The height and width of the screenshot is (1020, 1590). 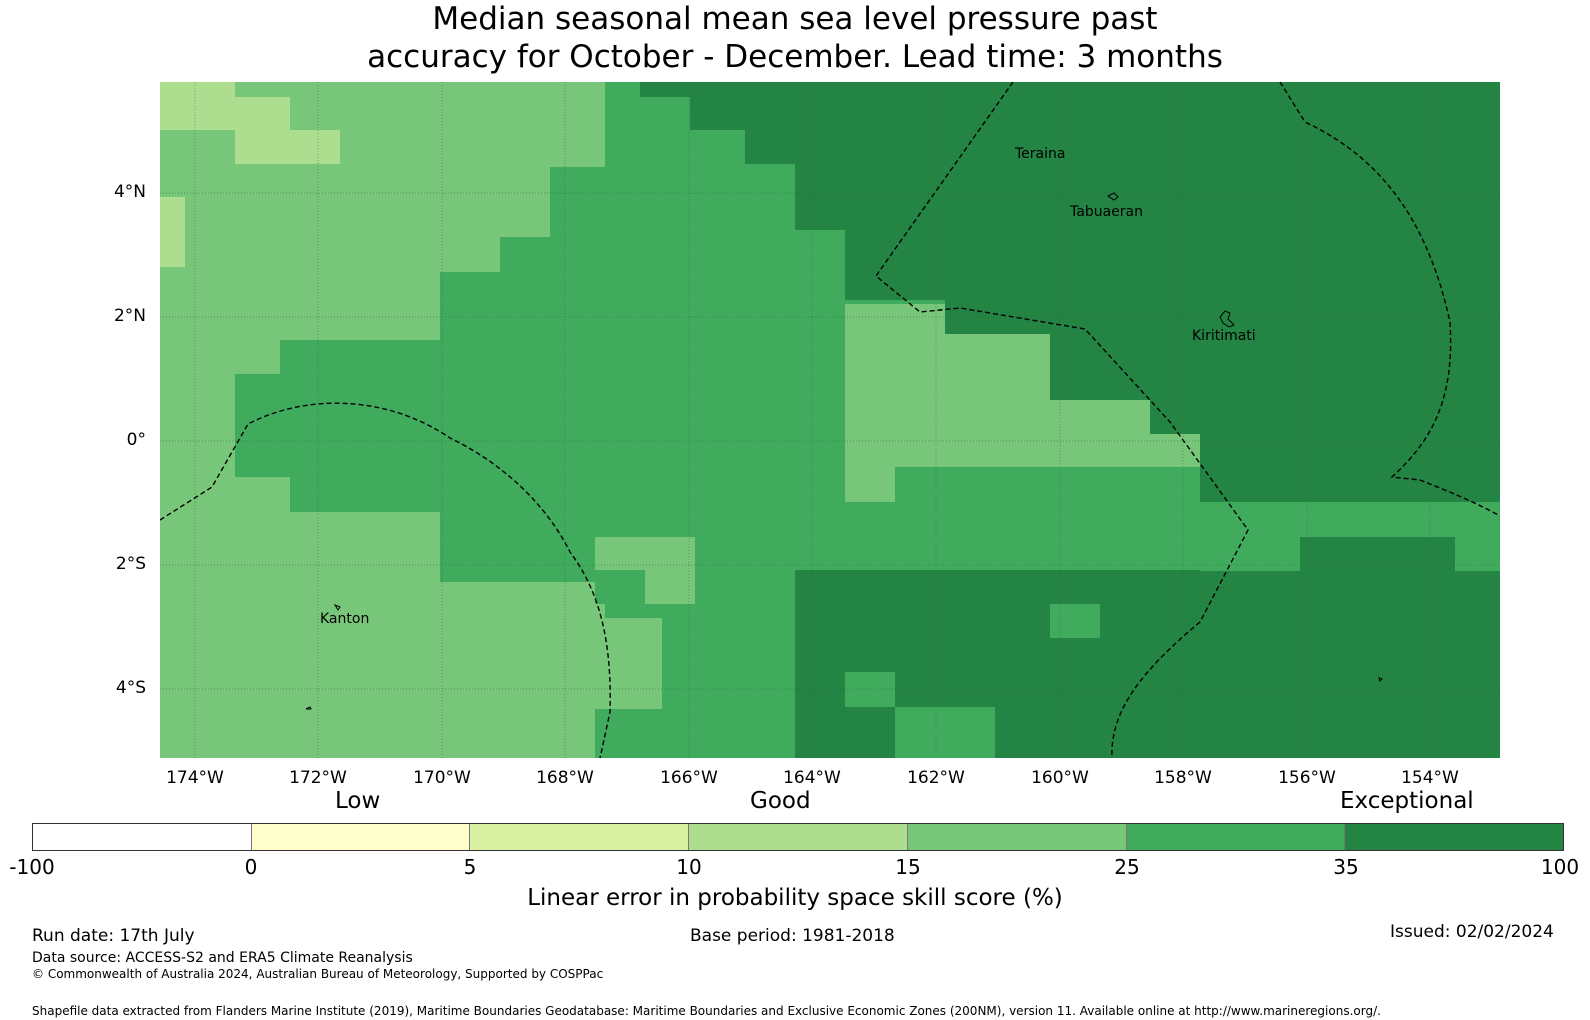 I want to click on lat-label-2s: 2°S, so click(x=130, y=564).